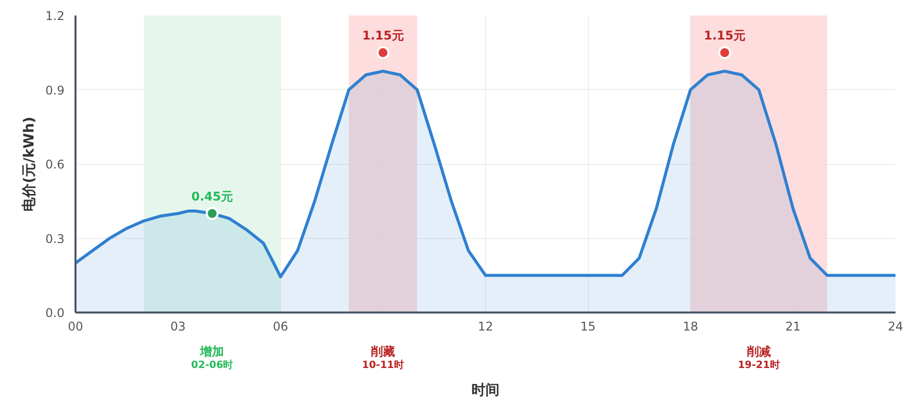 The image size is (905, 403). I want to click on band-label: 削减 19-21时, so click(759, 358).